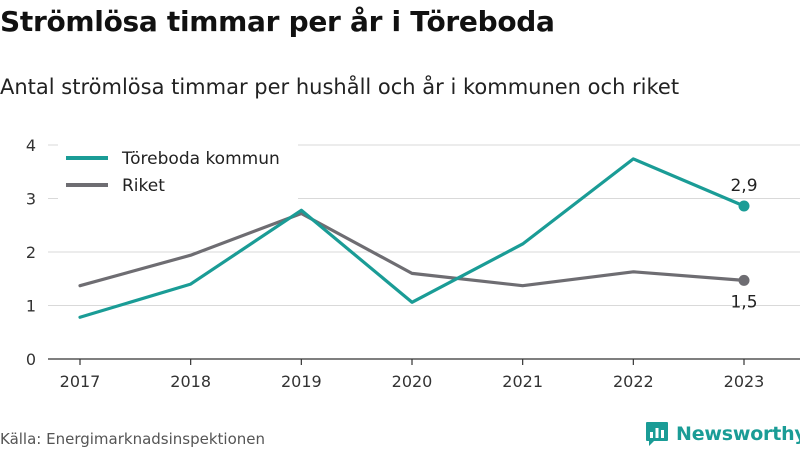 The width and height of the screenshot is (800, 450). What do you see at coordinates (80, 381) in the screenshot?
I see `x-tick-label: 2017` at bounding box center [80, 381].